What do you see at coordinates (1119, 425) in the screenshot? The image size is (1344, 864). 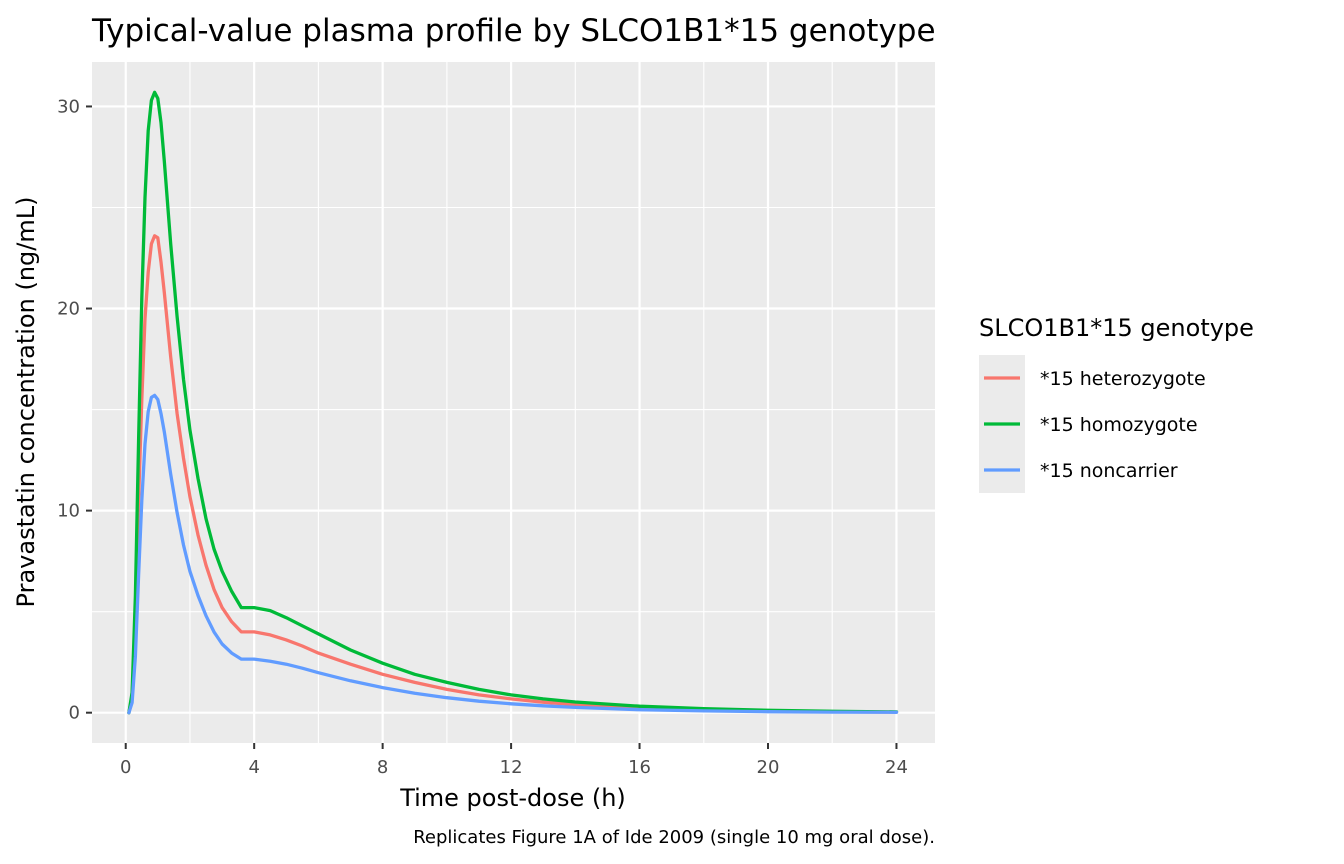 I see `legend-label: *15 homozygote` at bounding box center [1119, 425].